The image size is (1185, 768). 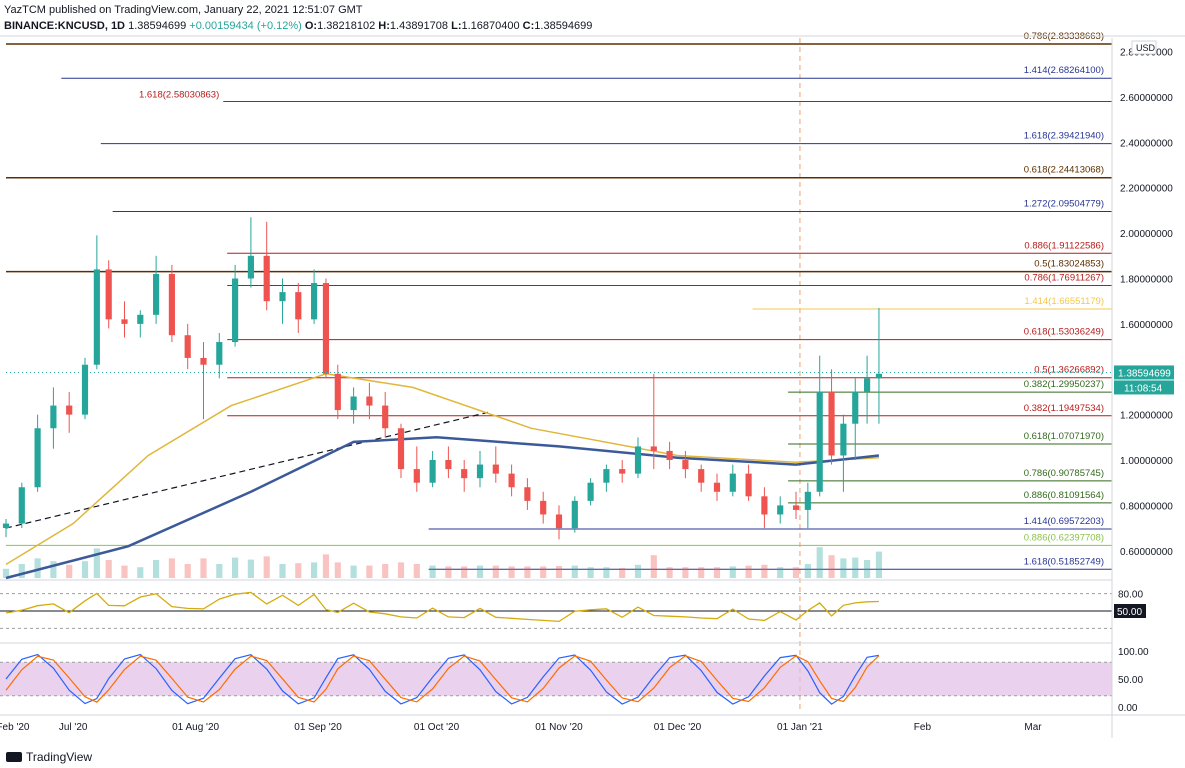 I want to click on time-tick-label: 01 Nov '20, so click(x=559, y=727).